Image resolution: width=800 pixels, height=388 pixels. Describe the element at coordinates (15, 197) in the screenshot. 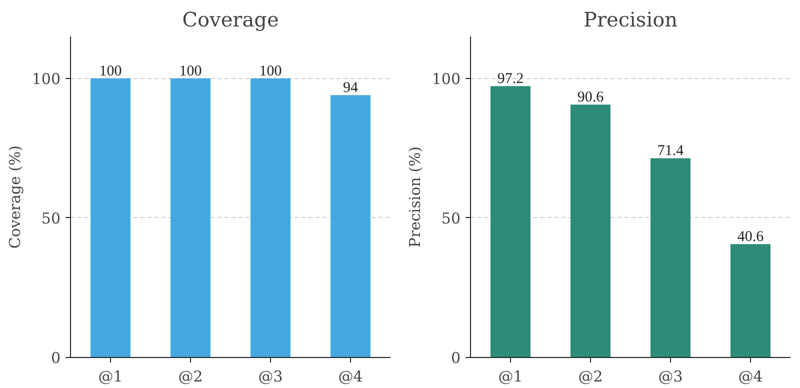

I see `y-axis-title: Coverage (%)` at that location.